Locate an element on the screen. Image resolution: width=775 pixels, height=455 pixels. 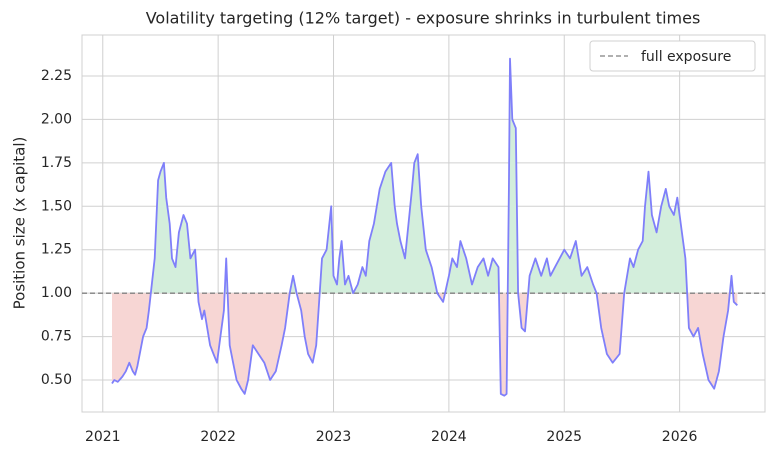
y-tick-label: 0.75 is located at coordinates (56, 337).